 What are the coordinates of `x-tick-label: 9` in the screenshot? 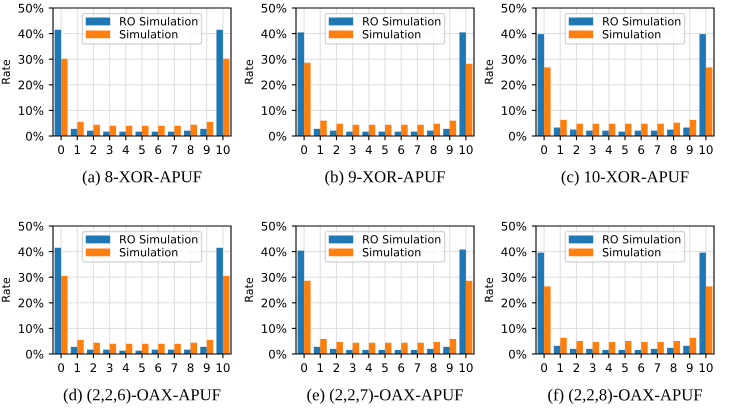 It's located at (689, 367).